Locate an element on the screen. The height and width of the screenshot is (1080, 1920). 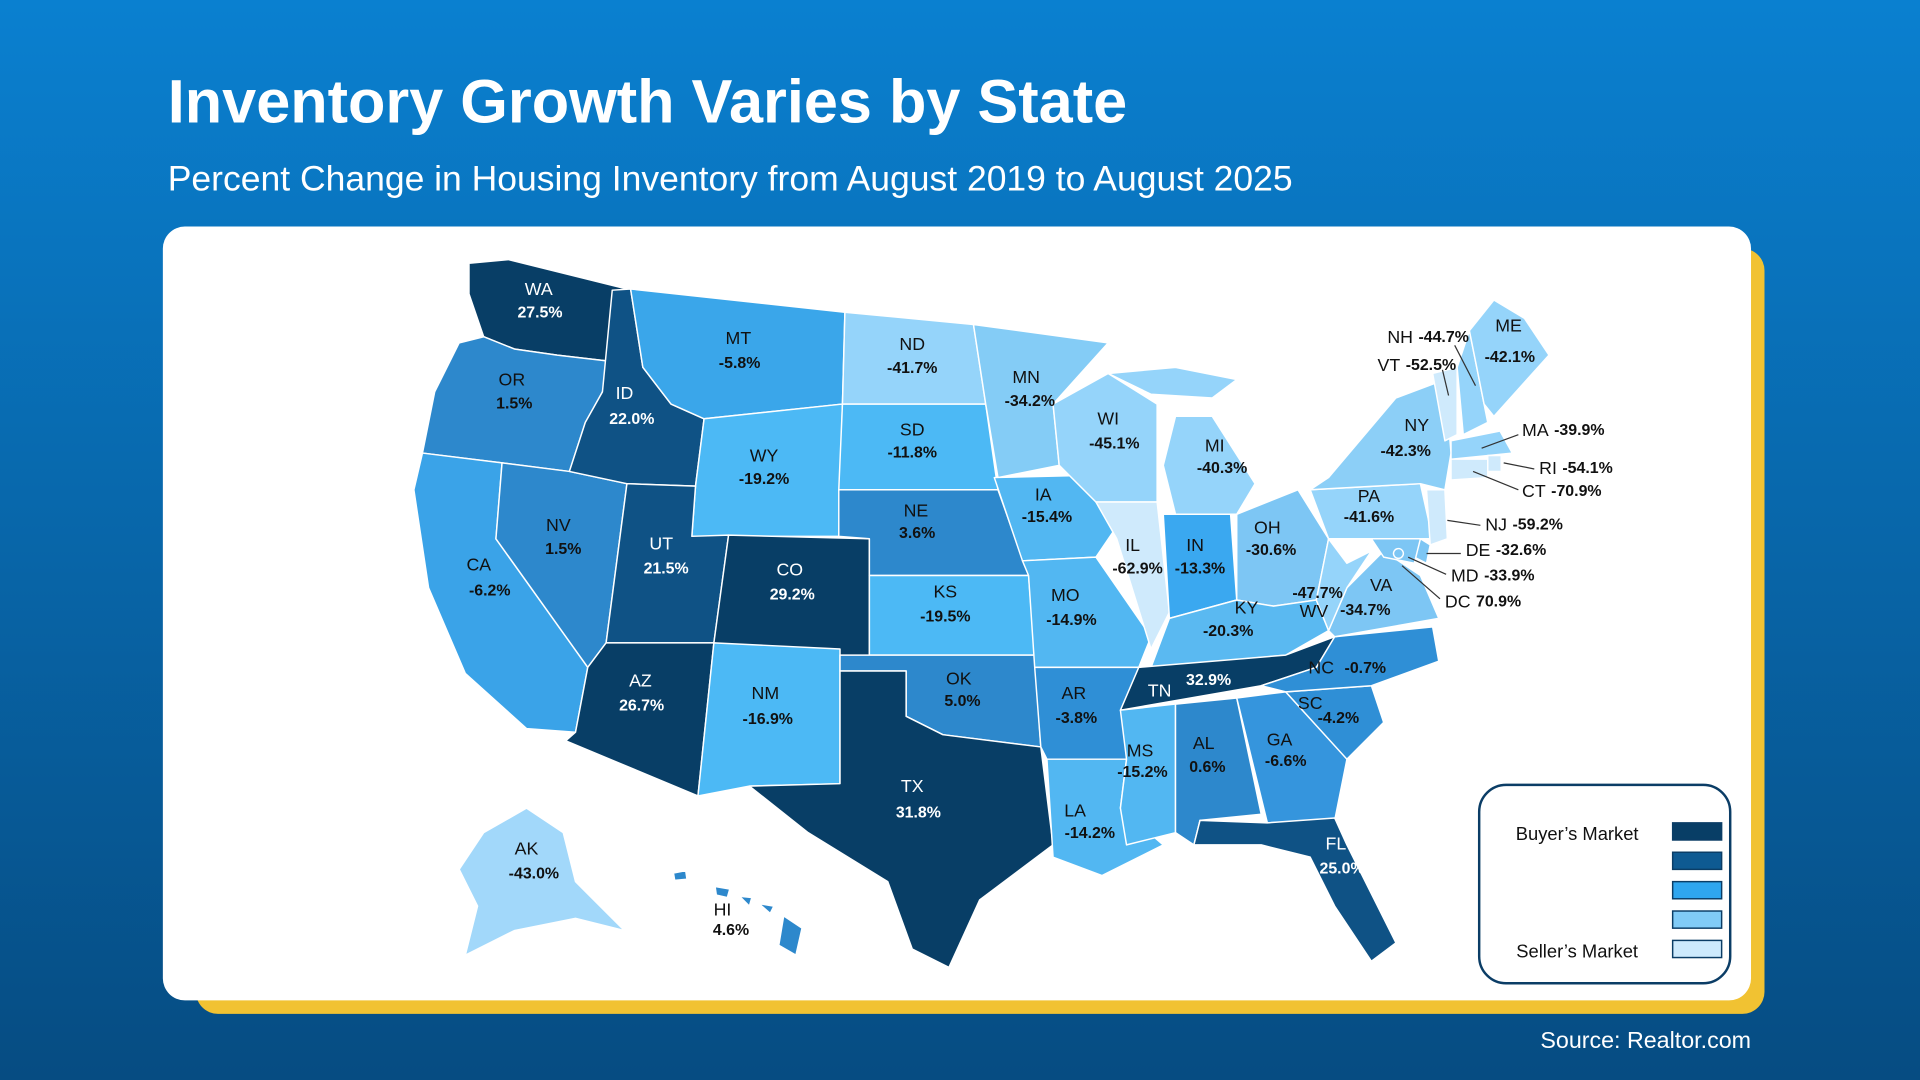
state-value: -62.9% is located at coordinates (1137, 569).